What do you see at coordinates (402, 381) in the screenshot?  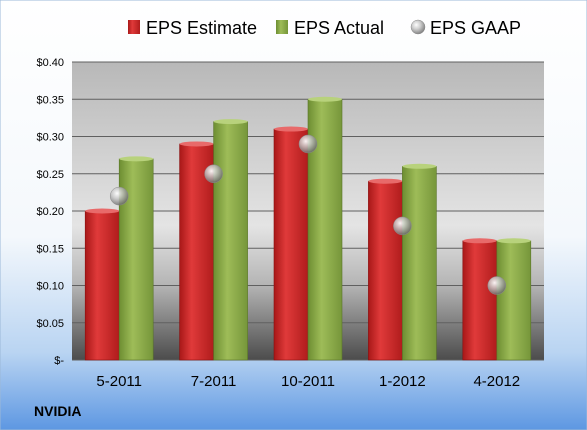 I see `x-tick-label: 1-2012` at bounding box center [402, 381].